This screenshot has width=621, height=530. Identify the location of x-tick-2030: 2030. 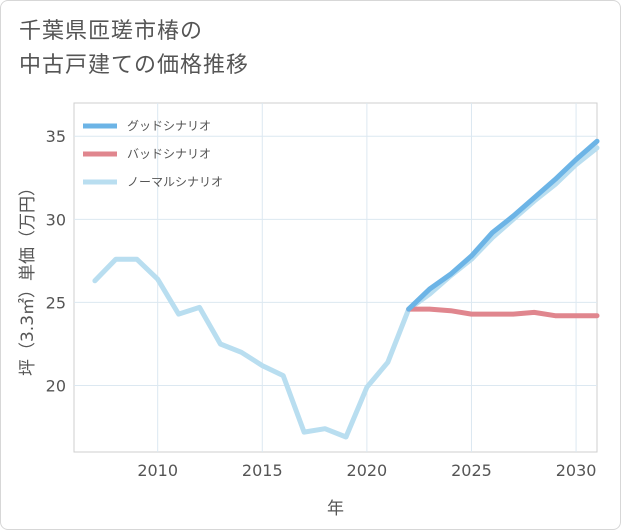
(576, 470).